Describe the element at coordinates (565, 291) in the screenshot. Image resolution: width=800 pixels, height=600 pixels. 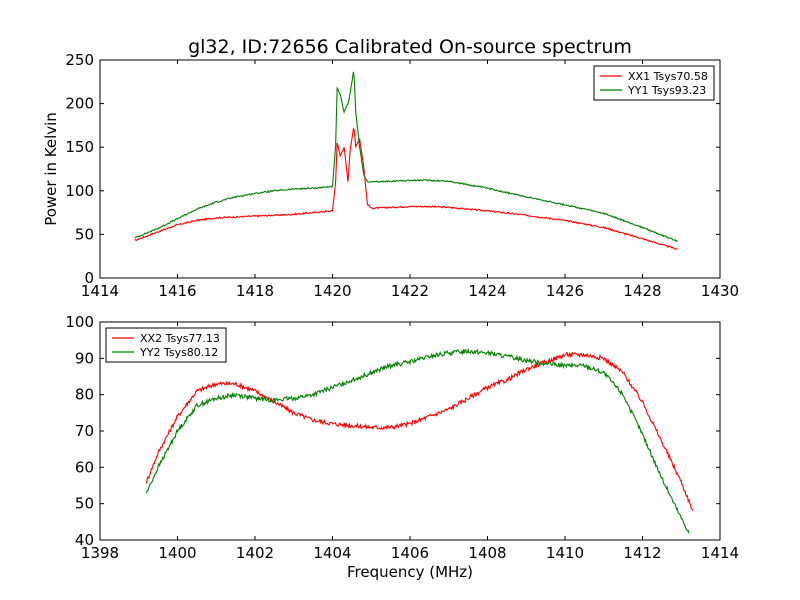
I see `x-tick-label: 1426` at that location.